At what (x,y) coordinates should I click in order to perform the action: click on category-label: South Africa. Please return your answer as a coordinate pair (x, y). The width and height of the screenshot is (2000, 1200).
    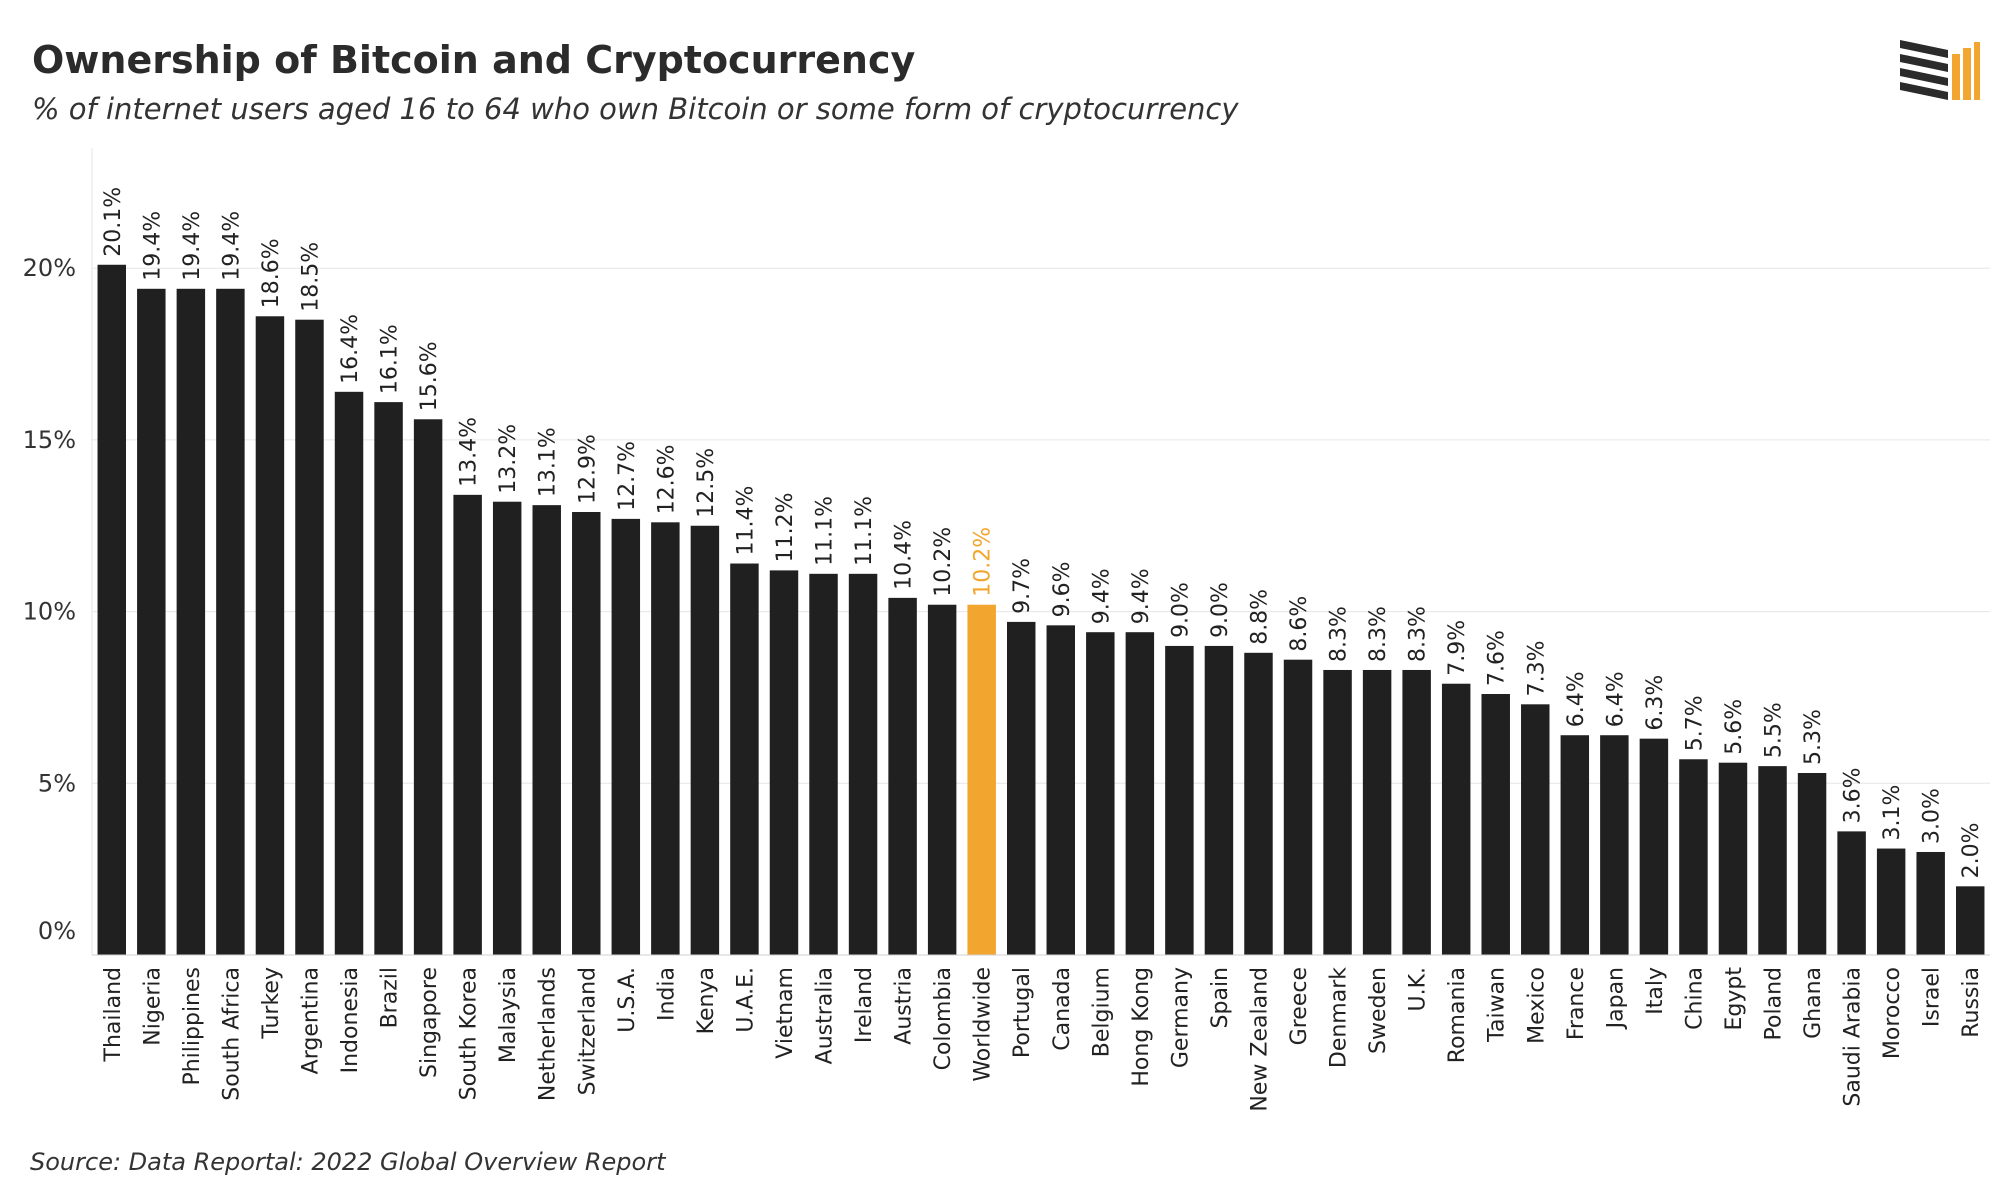
    Looking at the image, I should click on (231, 1034).